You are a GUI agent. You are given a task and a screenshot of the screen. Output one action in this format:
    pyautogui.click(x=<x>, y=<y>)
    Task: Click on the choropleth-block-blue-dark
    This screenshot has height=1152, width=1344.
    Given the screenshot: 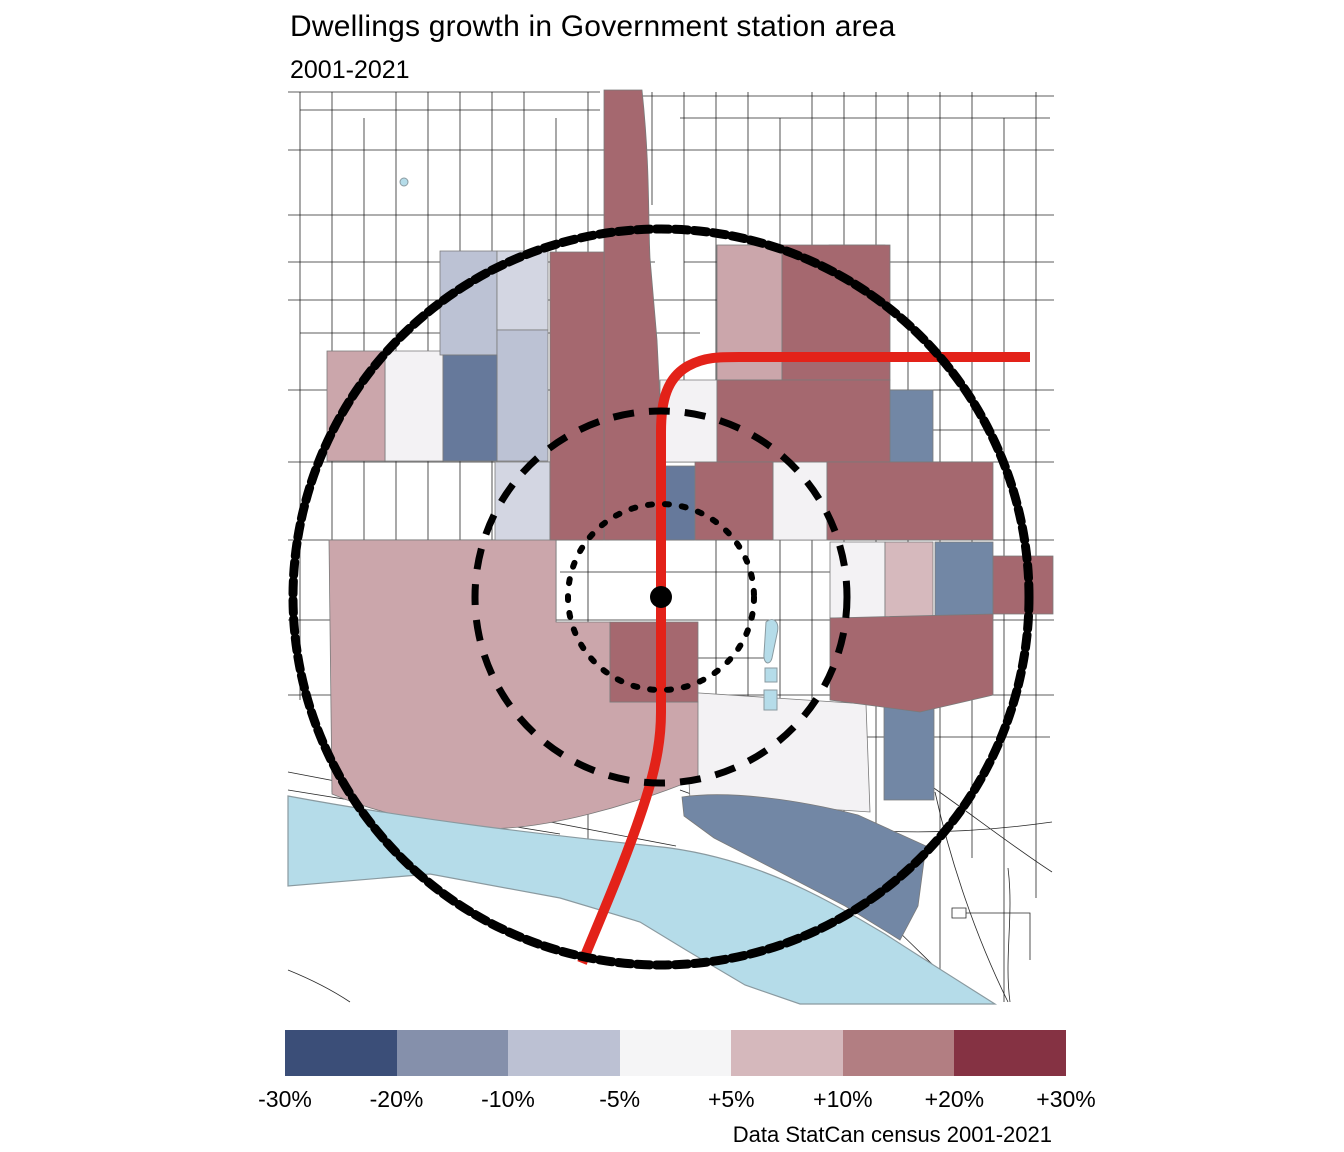 What is the action you would take?
    pyautogui.click(x=470, y=408)
    